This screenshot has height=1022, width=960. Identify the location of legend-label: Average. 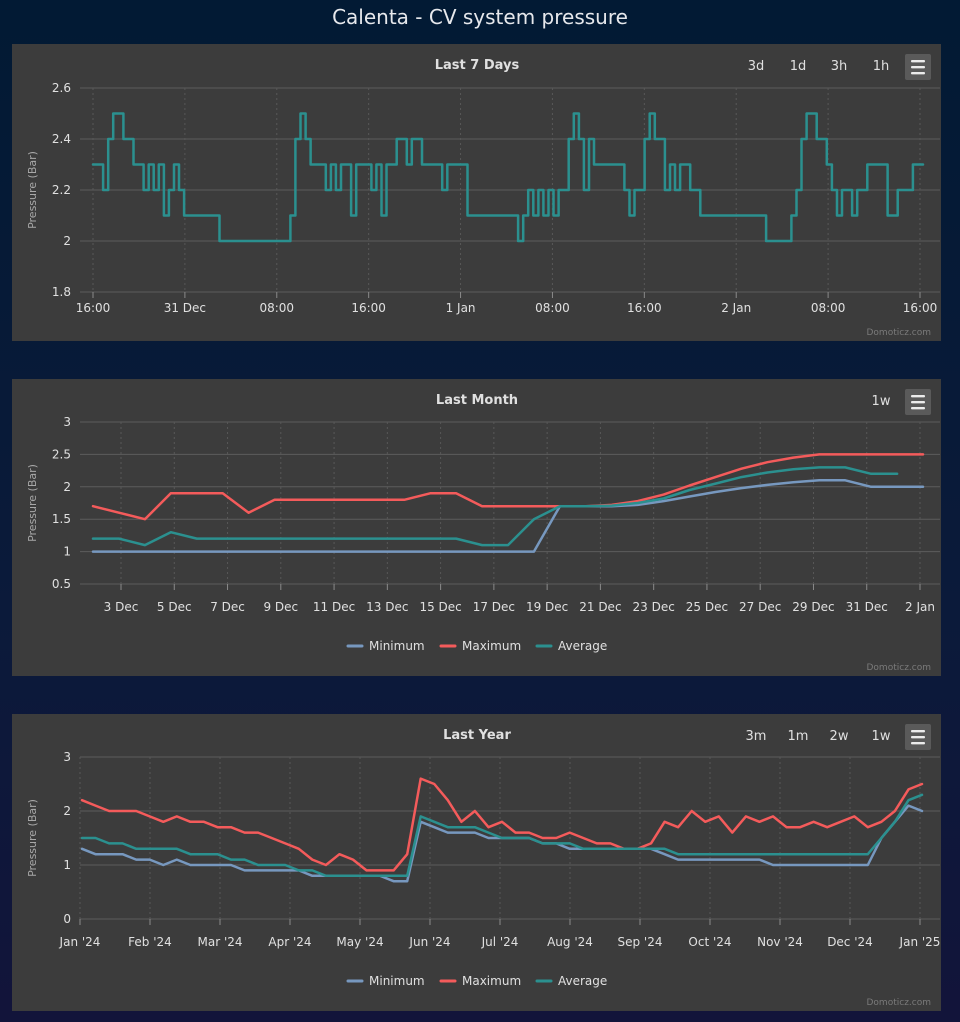
(582, 646).